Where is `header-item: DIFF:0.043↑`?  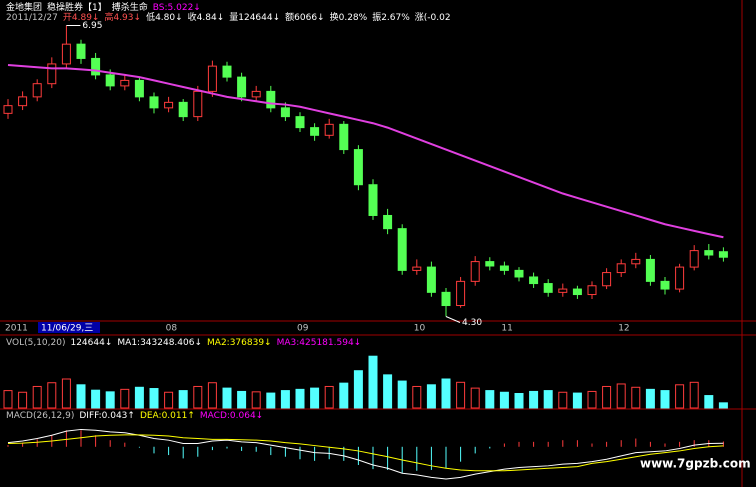
header-item: DIFF:0.043↑ is located at coordinates (107, 416).